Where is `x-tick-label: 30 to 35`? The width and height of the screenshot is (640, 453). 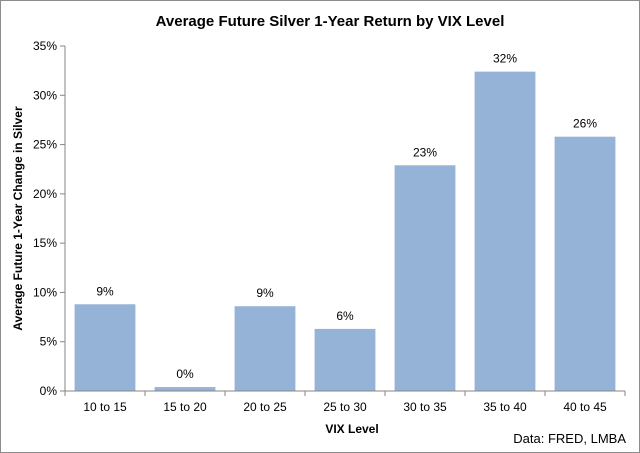 x-tick-label: 30 to 35 is located at coordinates (425, 407).